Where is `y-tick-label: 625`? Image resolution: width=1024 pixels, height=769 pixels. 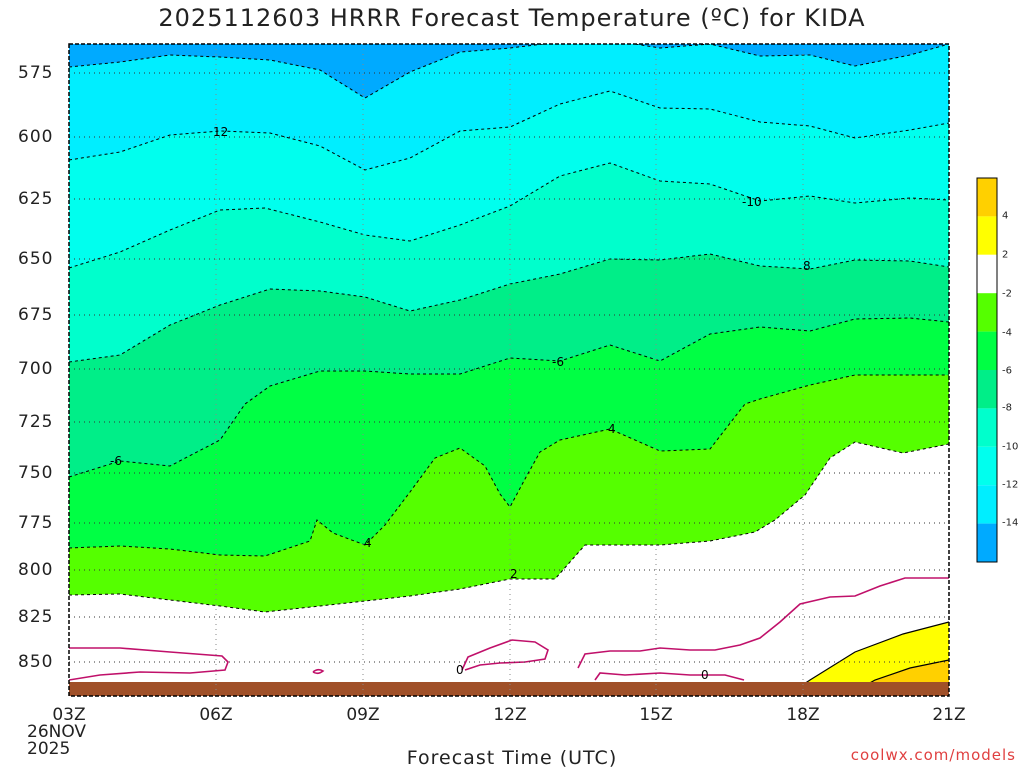 y-tick-label: 625 is located at coordinates (36, 199).